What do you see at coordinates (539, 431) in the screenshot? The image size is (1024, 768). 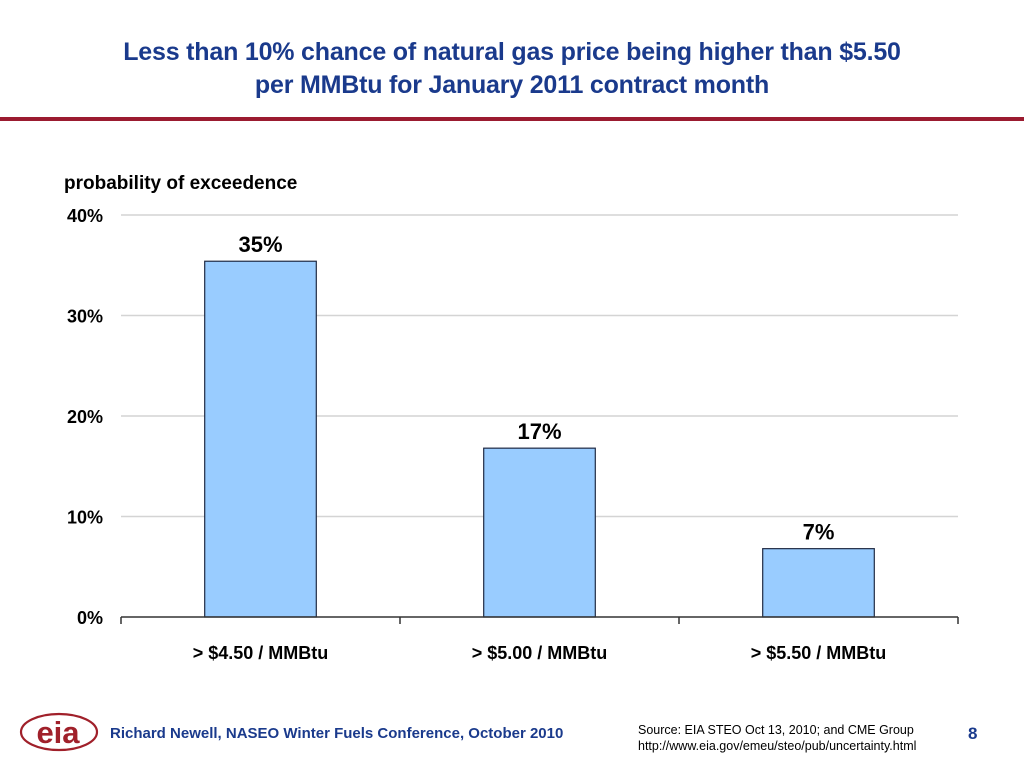 I see `data-label: 17%` at bounding box center [539, 431].